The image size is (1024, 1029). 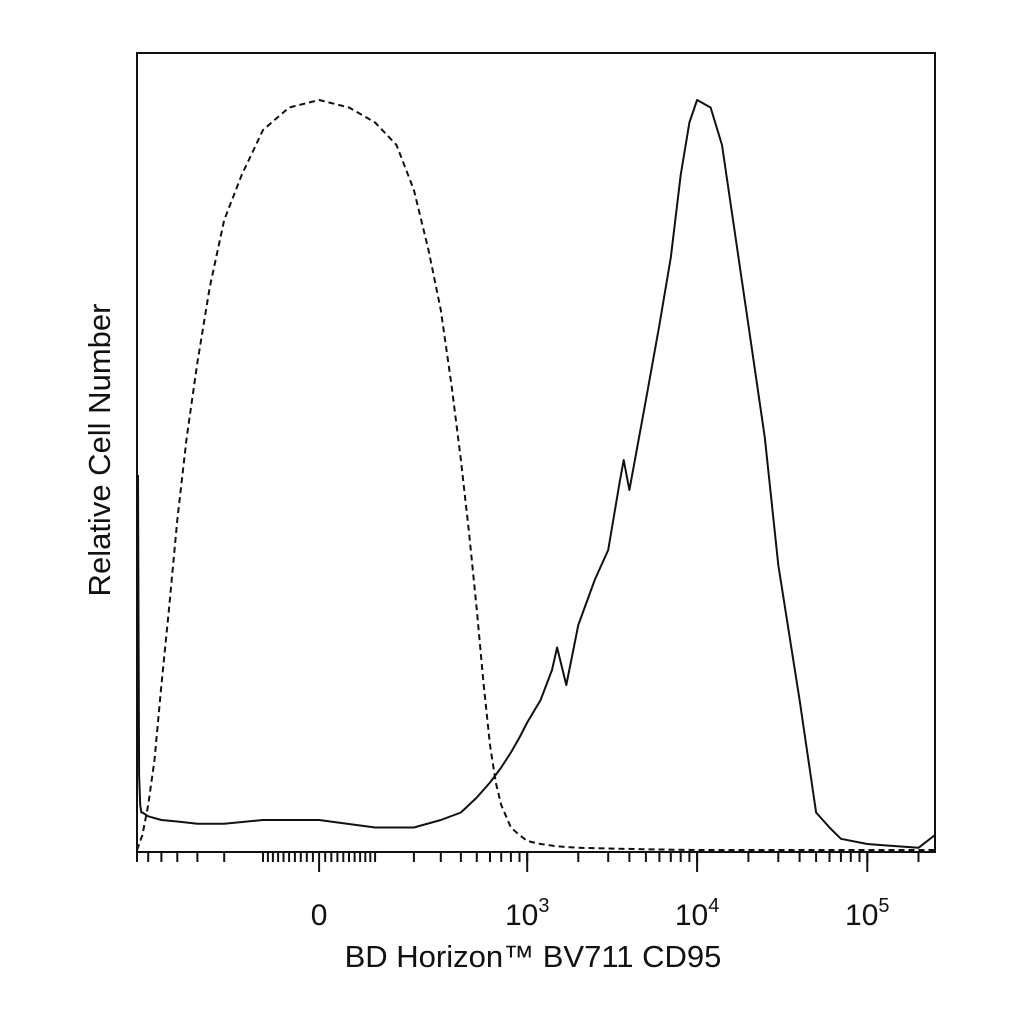 What do you see at coordinates (319, 915) in the screenshot?
I see `x-tick-label: 0` at bounding box center [319, 915].